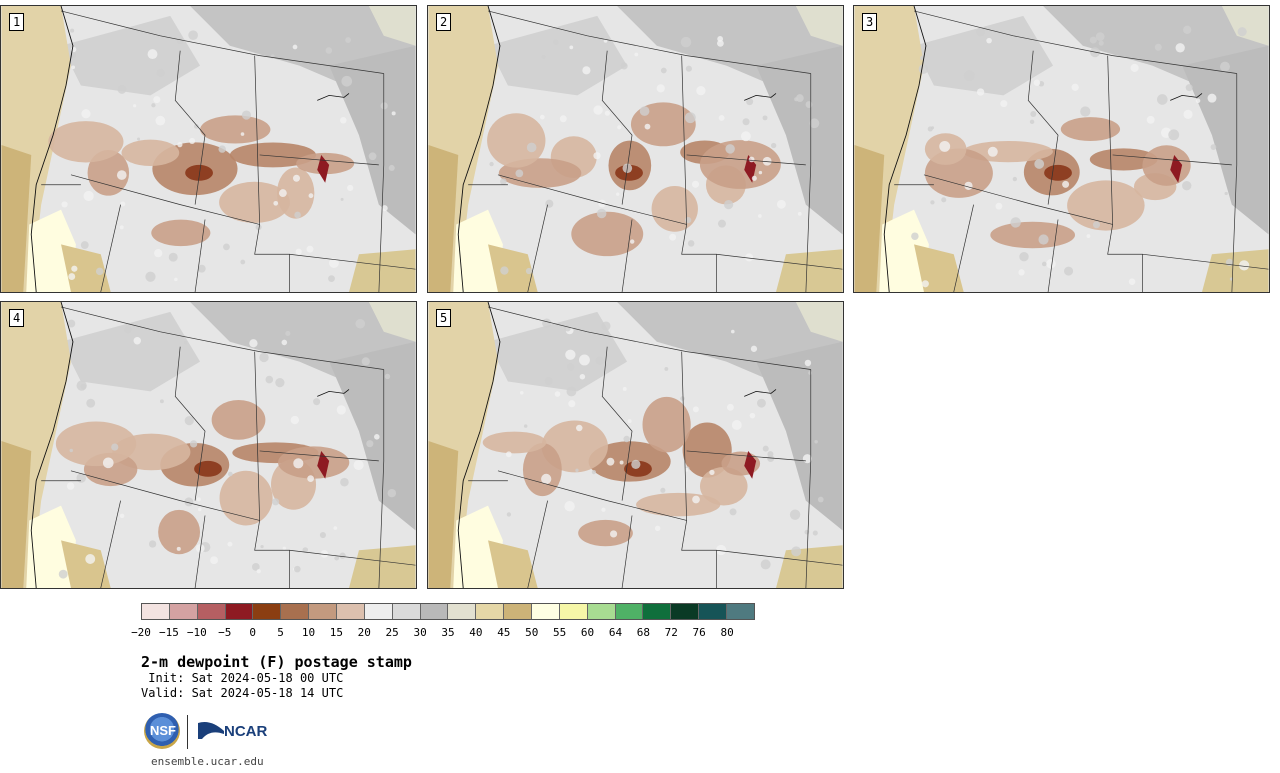 This screenshot has height=773, width=1280. I want to click on stamp-panel-1: 1, so click(208, 149).